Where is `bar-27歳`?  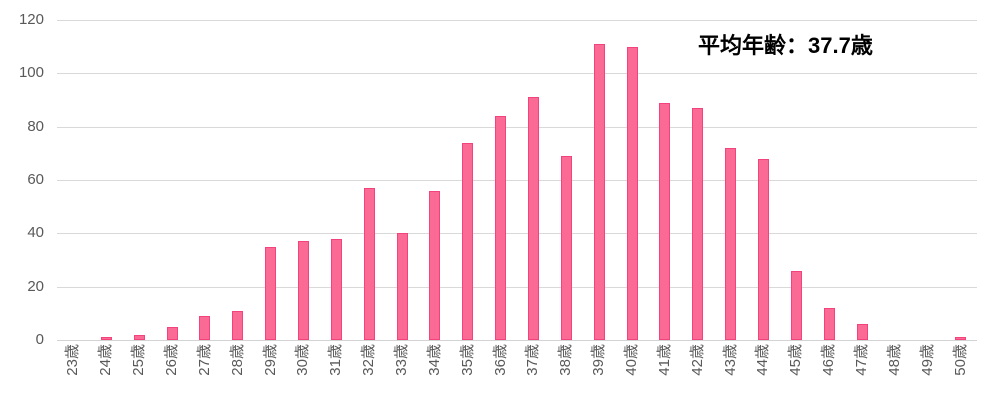 bar-27歳 is located at coordinates (205, 328).